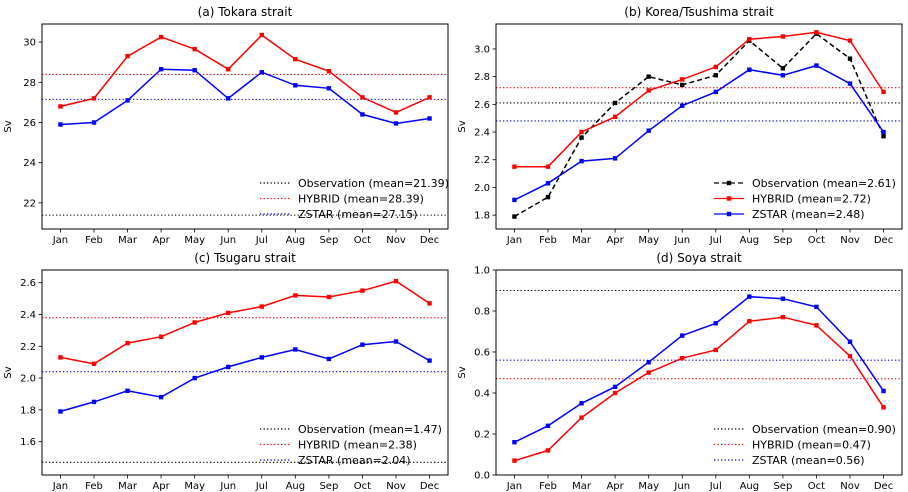 This screenshot has height=492, width=908. What do you see at coordinates (808, 214) in the screenshot?
I see `legend-label: ZSTAR (mean=2.48)` at bounding box center [808, 214].